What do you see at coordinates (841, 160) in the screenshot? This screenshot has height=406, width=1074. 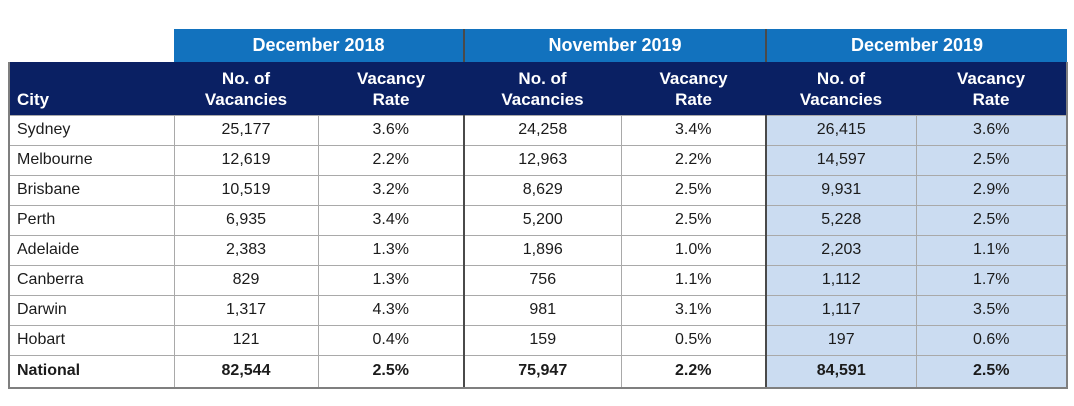 I see `value-cell: 14,597` at bounding box center [841, 160].